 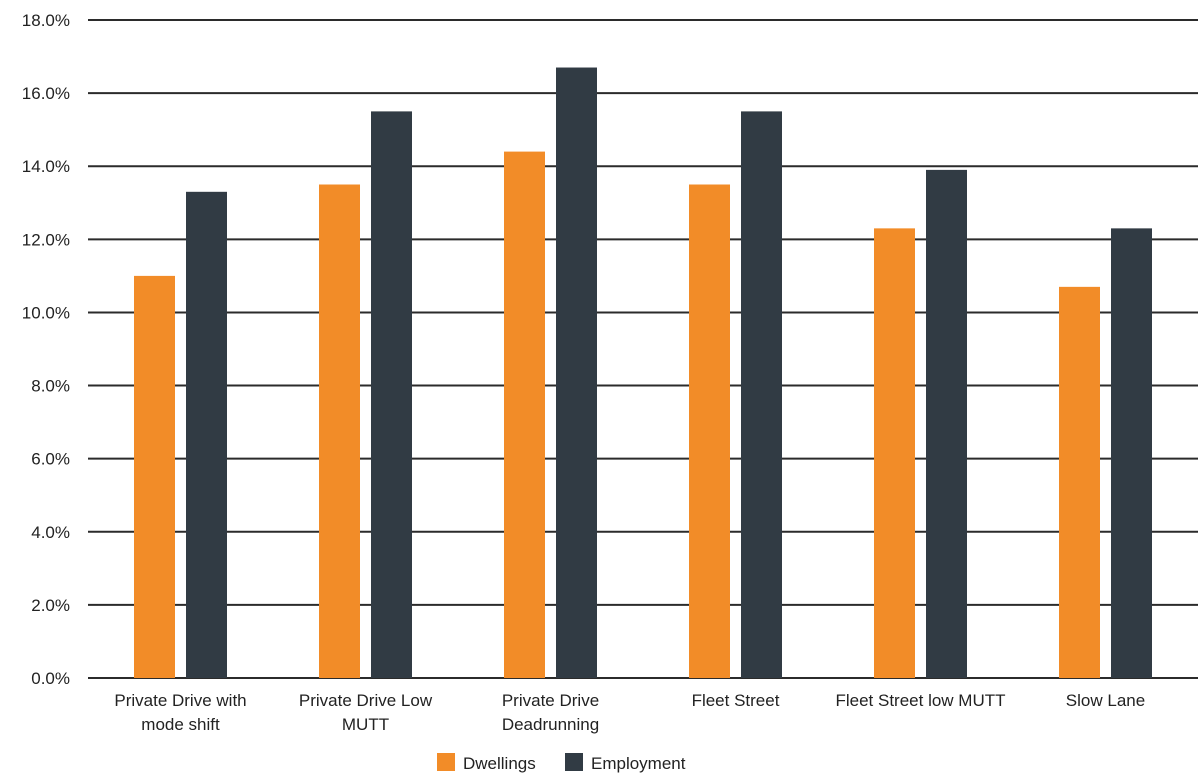 What do you see at coordinates (550, 724) in the screenshot?
I see `x-category-label-line: Deadrunning` at bounding box center [550, 724].